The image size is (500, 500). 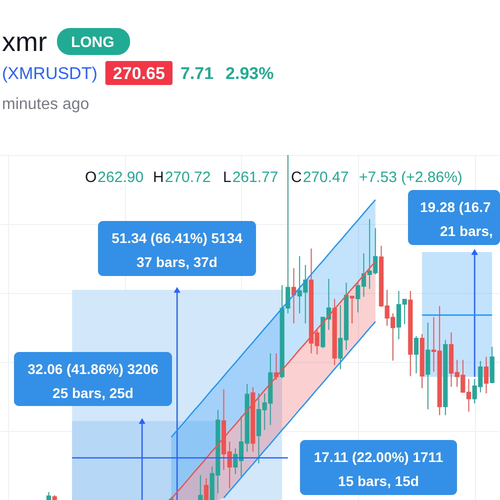 I want to click on annotation: 262.90, so click(x=121, y=177).